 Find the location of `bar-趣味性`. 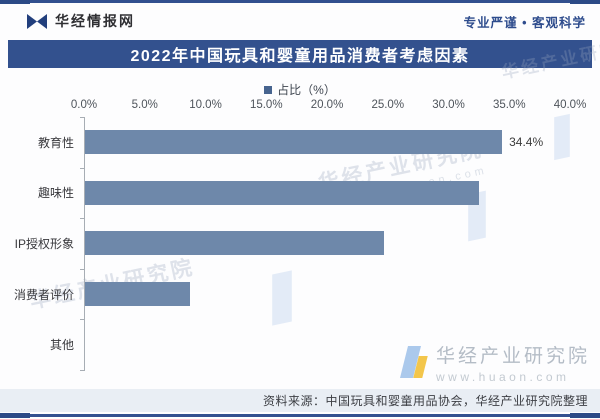

bar-趣味性 is located at coordinates (282, 192).